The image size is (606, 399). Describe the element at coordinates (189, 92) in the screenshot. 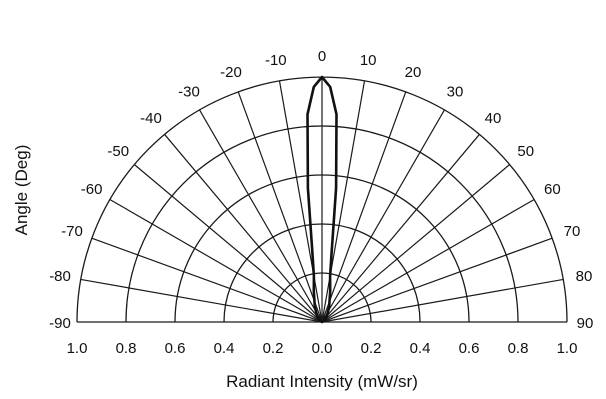

I see `angle-tick-label: -30` at that location.